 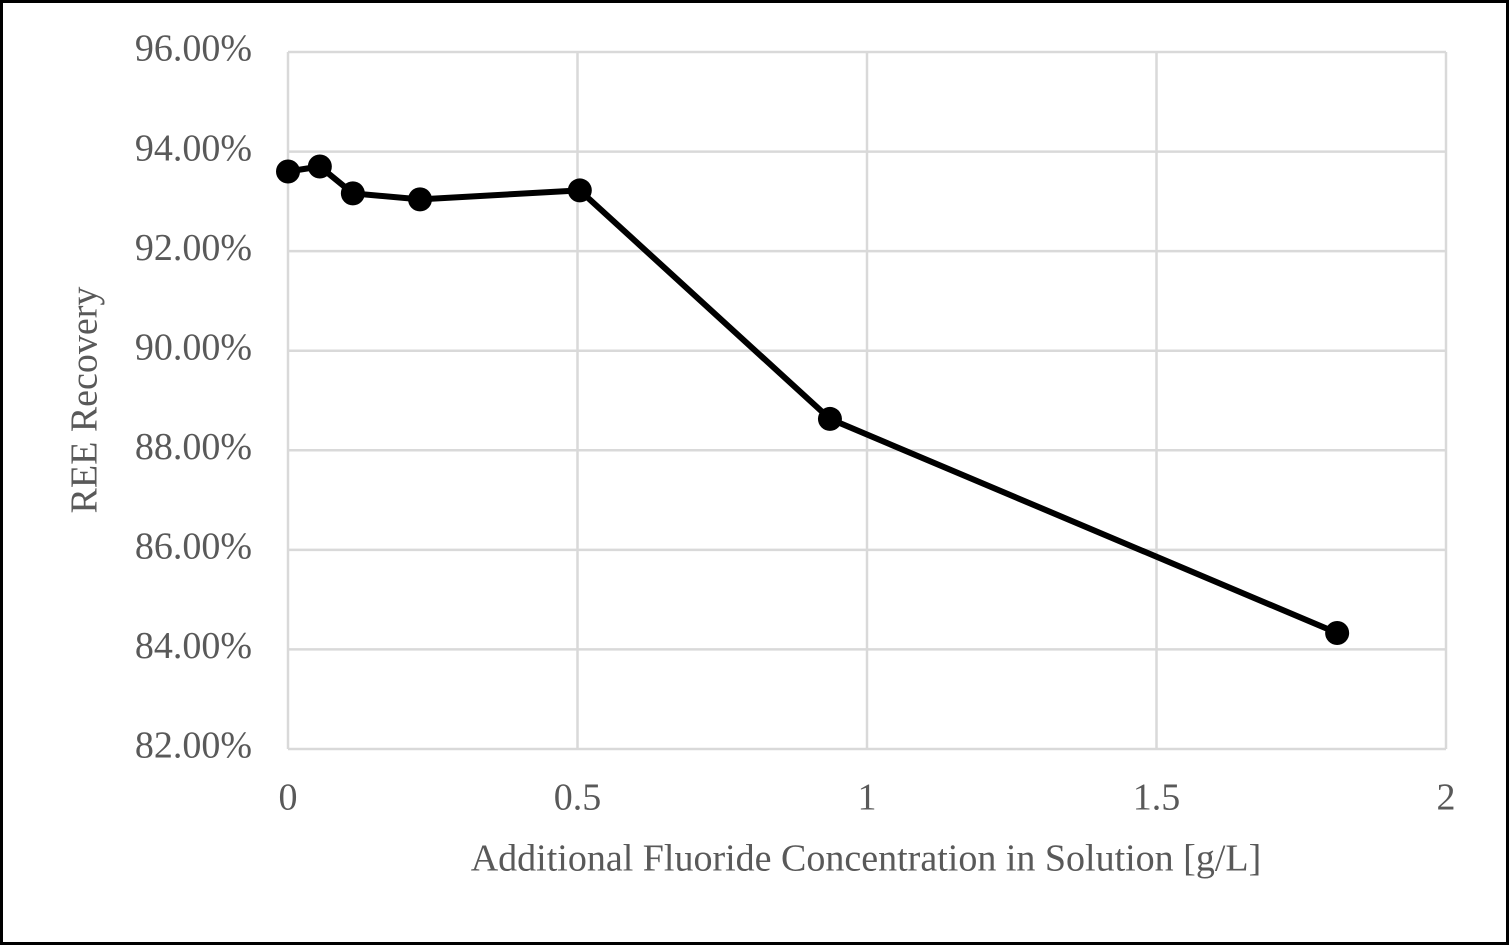 I want to click on y-tick-label: 84.00%, so click(x=193, y=646).